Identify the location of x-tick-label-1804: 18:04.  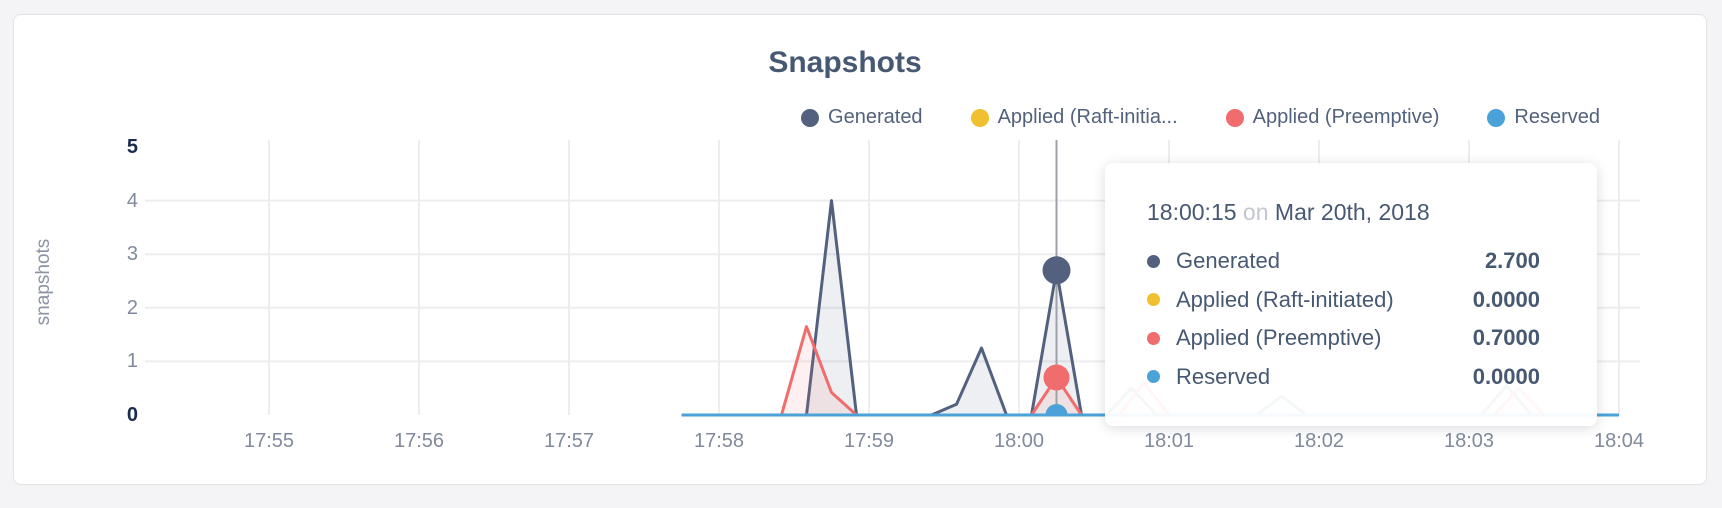
(1619, 441).